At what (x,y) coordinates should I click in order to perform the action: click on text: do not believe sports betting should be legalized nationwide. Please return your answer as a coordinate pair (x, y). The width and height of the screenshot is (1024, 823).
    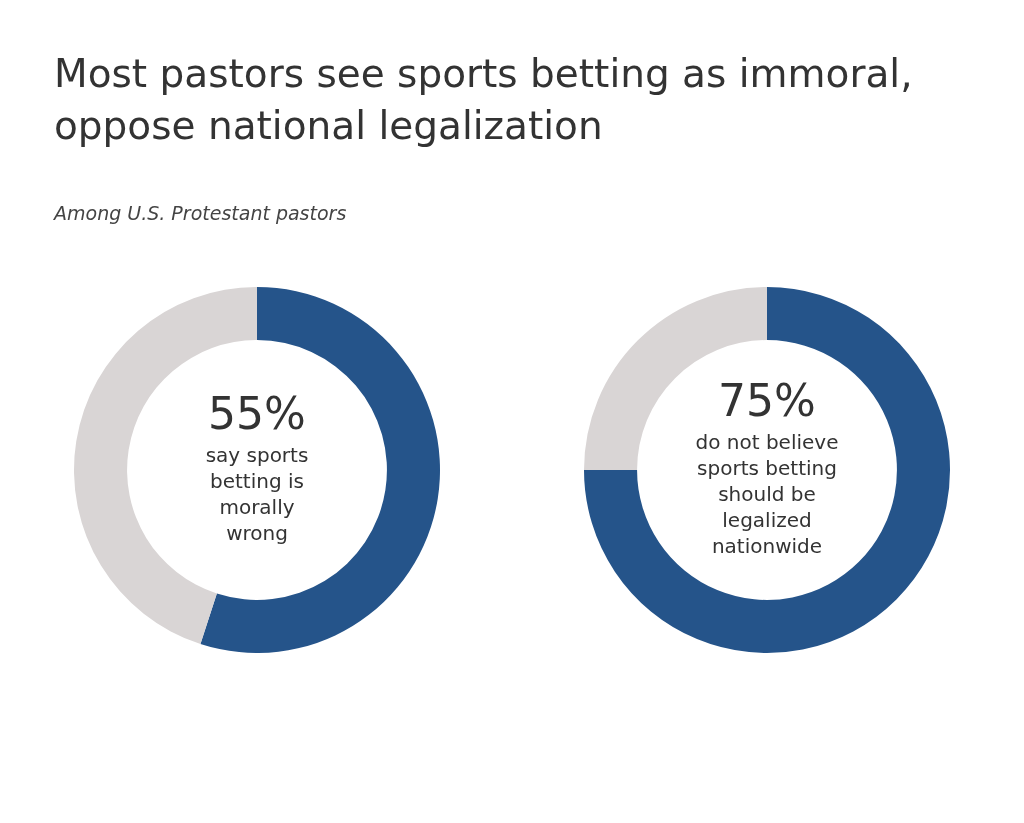
    Looking at the image, I should click on (767, 494).